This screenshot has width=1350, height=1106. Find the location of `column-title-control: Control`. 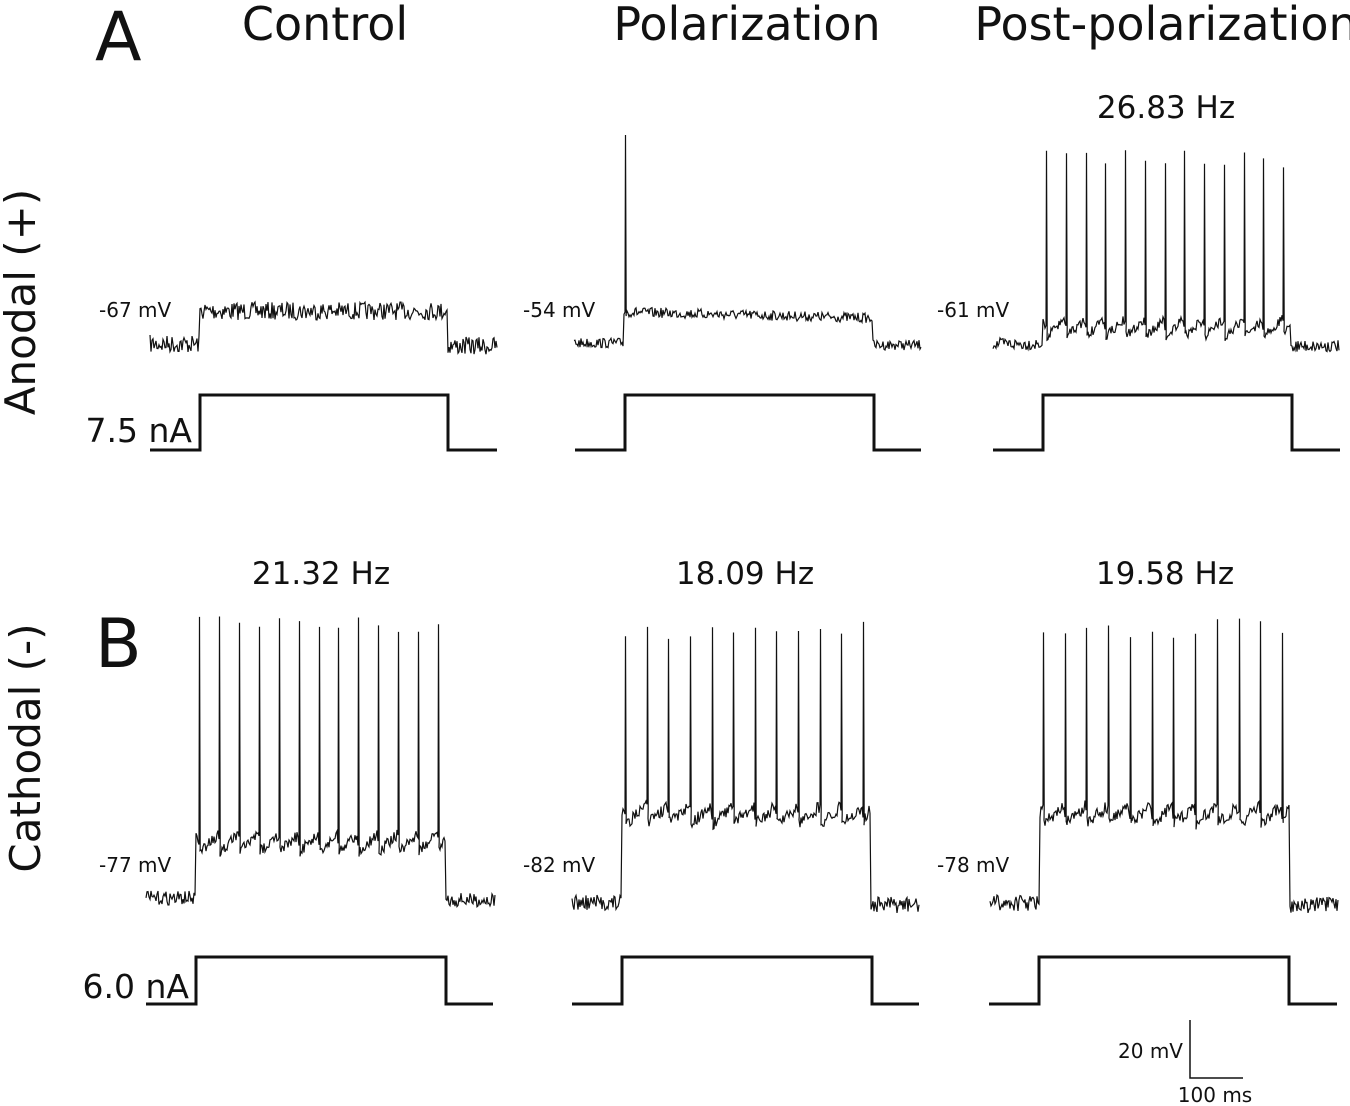

column-title-control: Control is located at coordinates (325, 25).